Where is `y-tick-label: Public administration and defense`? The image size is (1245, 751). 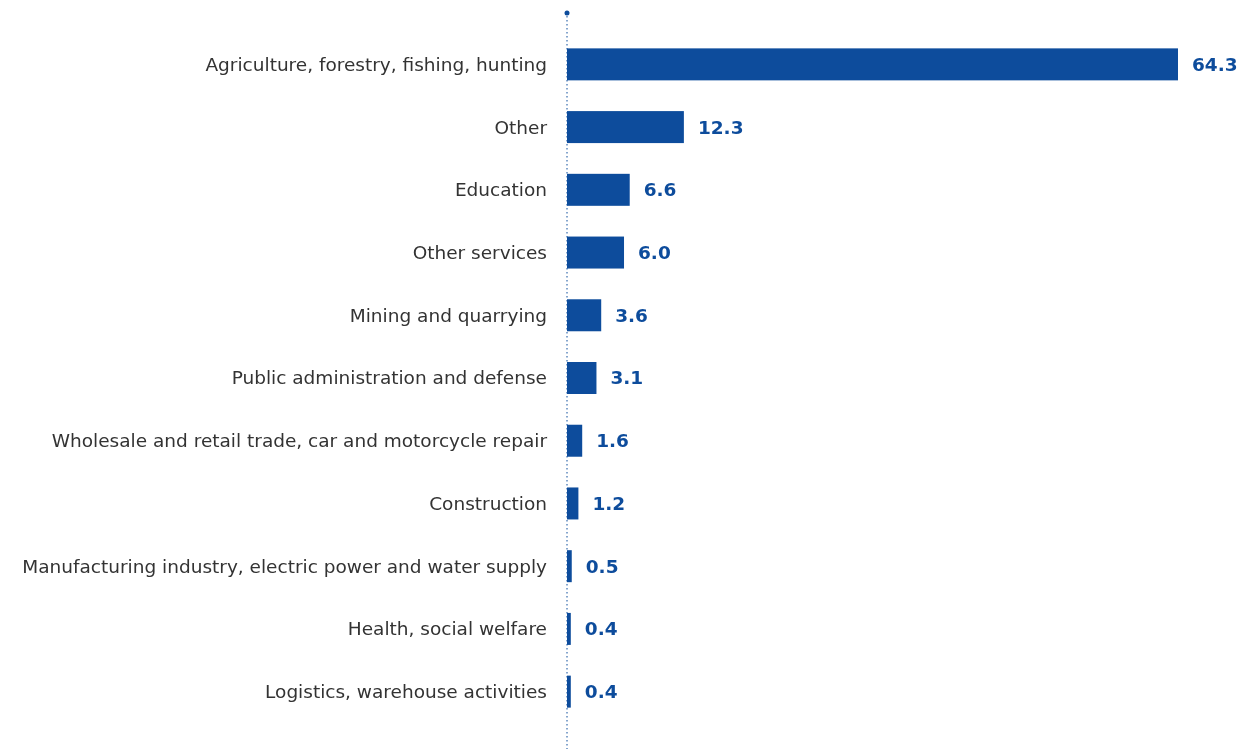 y-tick-label: Public administration and defense is located at coordinates (389, 378).